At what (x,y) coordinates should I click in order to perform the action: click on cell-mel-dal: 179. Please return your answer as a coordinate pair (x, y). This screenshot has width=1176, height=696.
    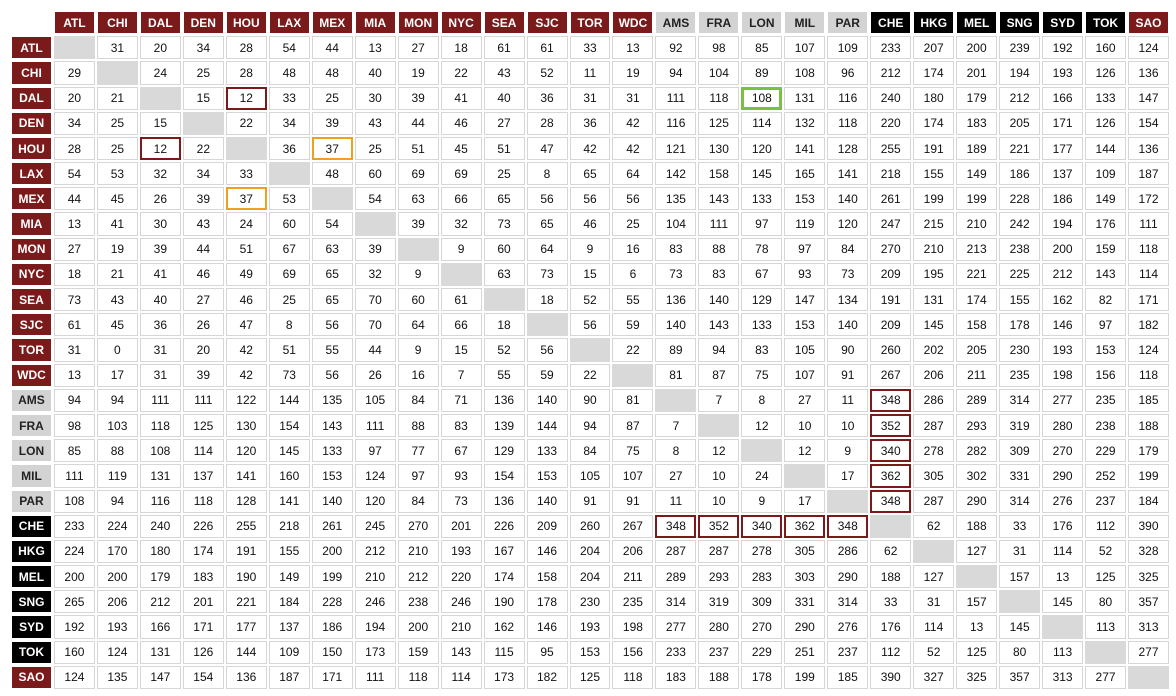
    Looking at the image, I should click on (160, 577).